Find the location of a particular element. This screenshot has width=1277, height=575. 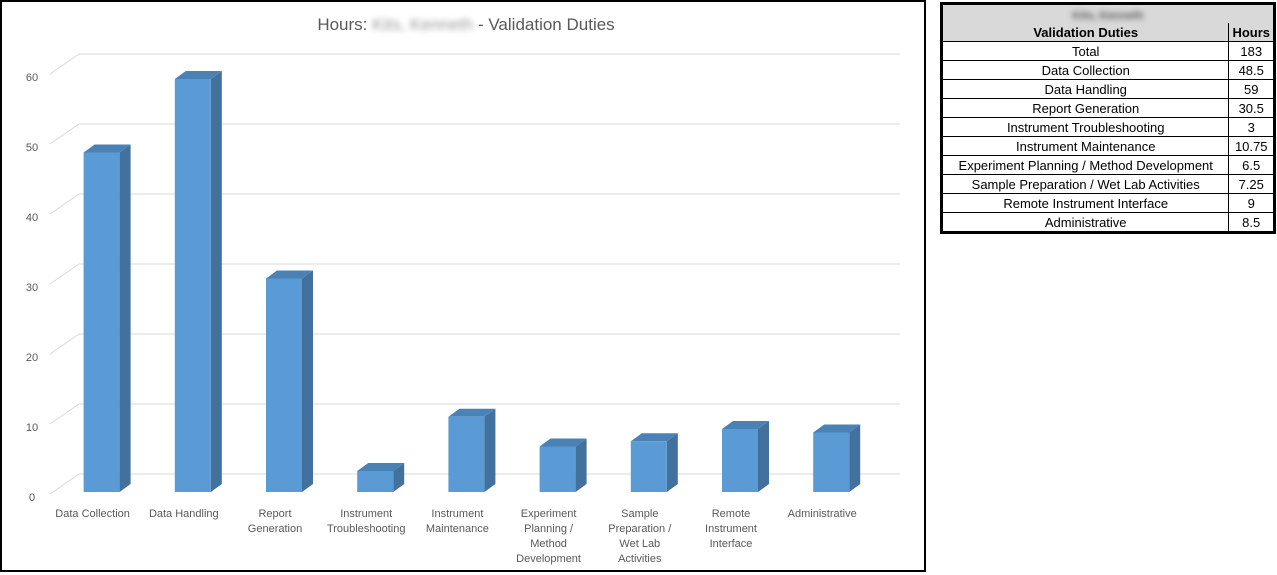

table-cell-duty: Remote Instrument Interface is located at coordinates (1085, 203).